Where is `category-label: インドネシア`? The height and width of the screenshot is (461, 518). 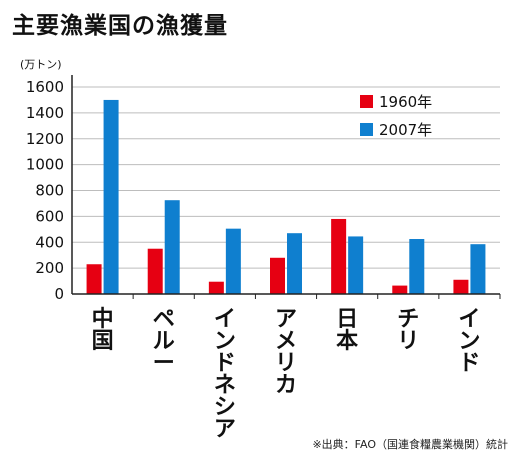
category-label: インドネシア is located at coordinates (225, 374).